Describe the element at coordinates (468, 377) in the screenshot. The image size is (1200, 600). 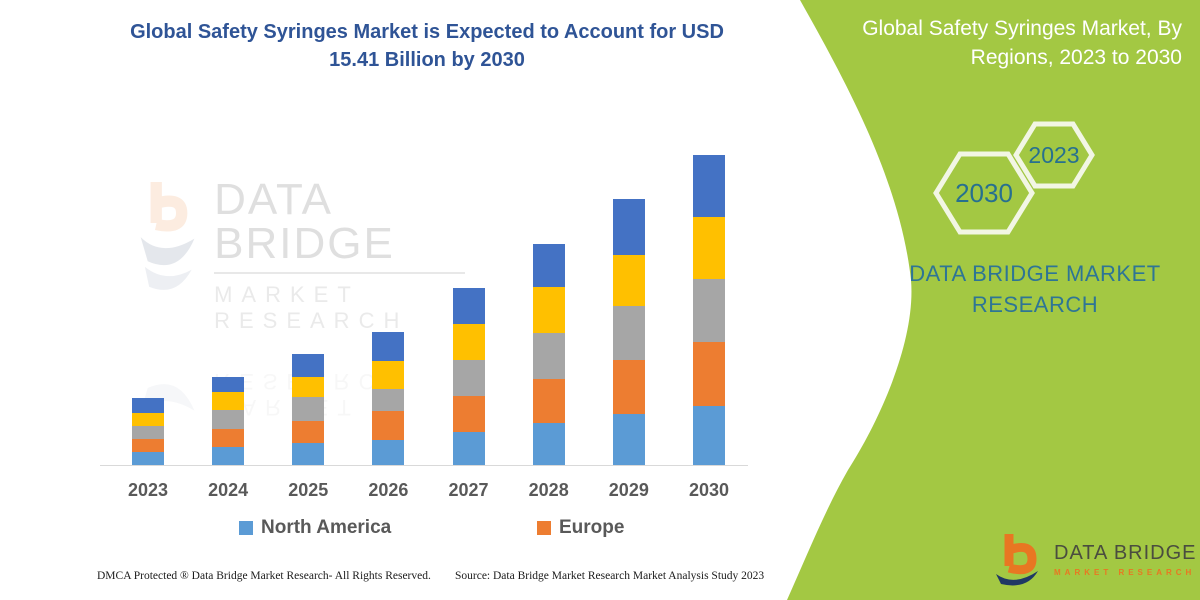
I see `bar-segment-2027-s3` at that location.